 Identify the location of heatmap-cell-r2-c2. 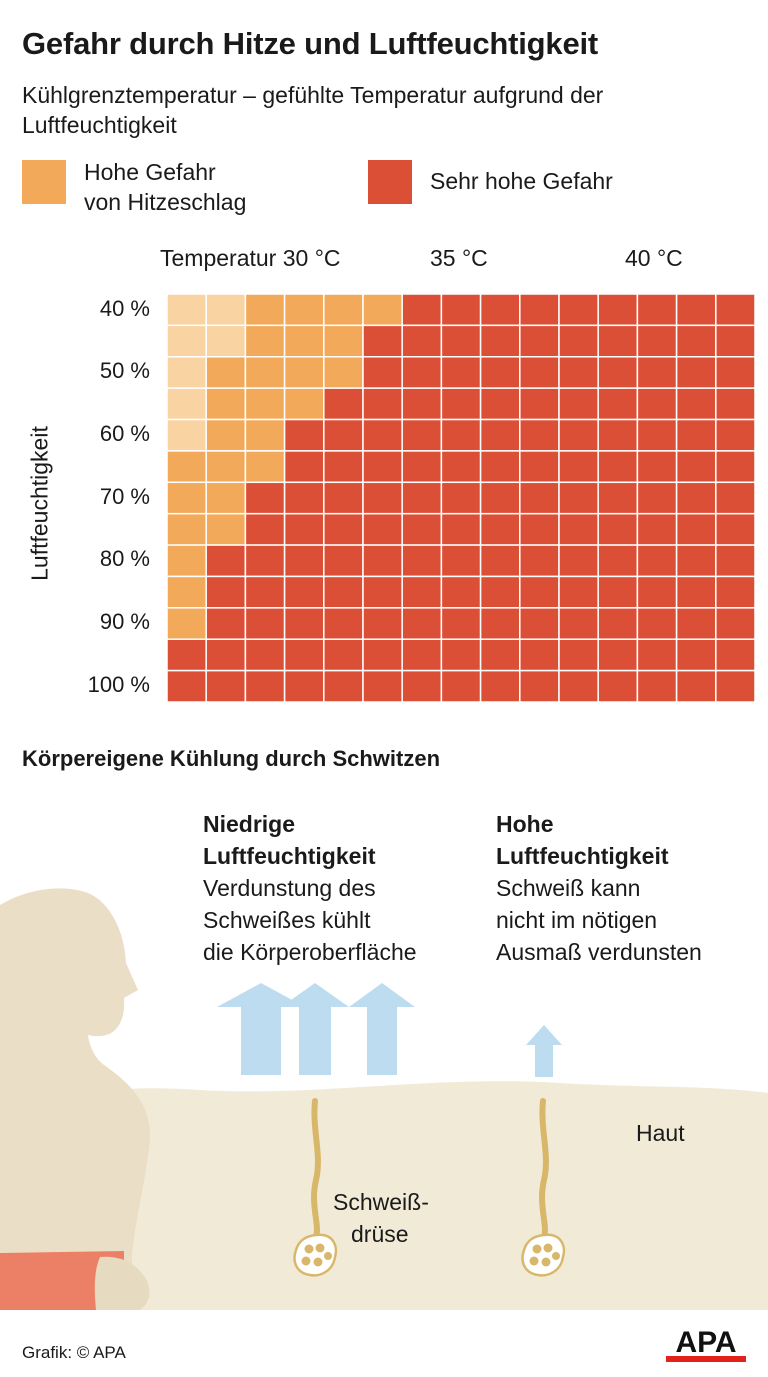
(265, 372).